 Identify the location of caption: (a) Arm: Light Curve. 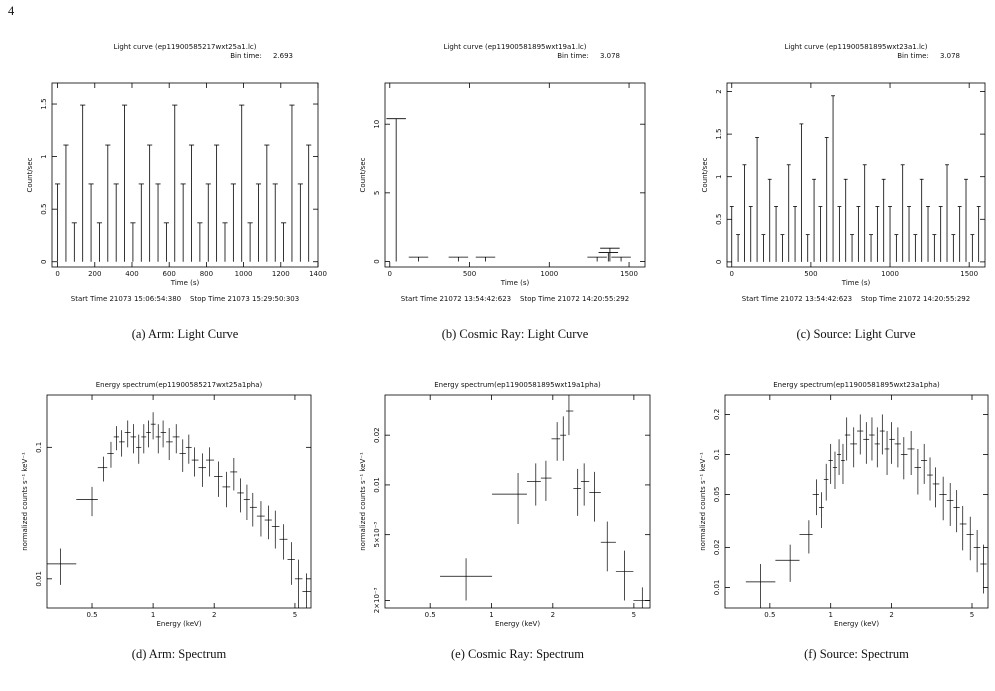
(185, 334).